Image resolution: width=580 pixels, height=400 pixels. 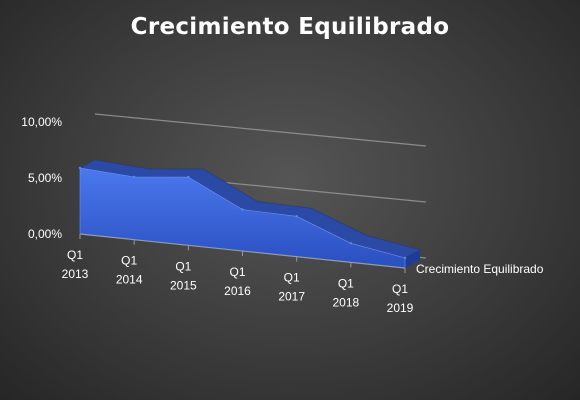 What do you see at coordinates (345, 302) in the screenshot?
I see `x-tick-label: 2018` at bounding box center [345, 302].